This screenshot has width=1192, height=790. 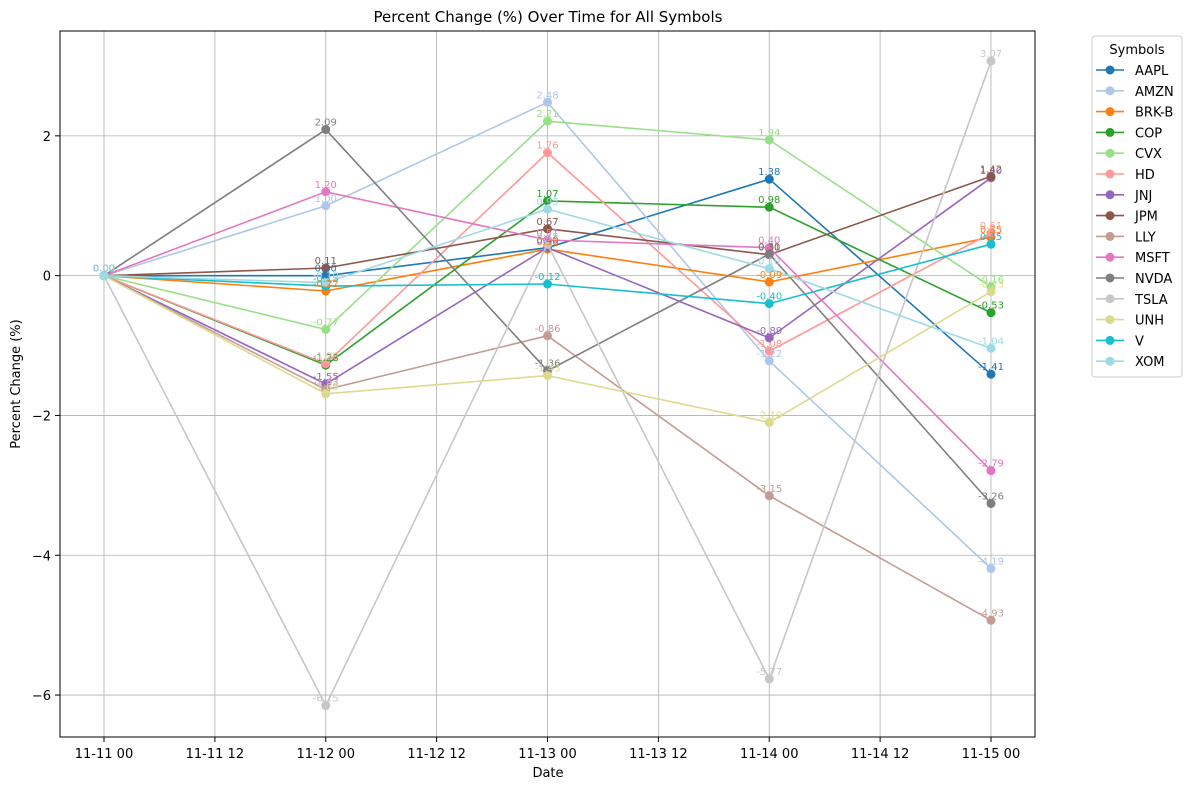 What do you see at coordinates (1132, 71) in the screenshot?
I see `legend-item-aapl: AAPL` at bounding box center [1132, 71].